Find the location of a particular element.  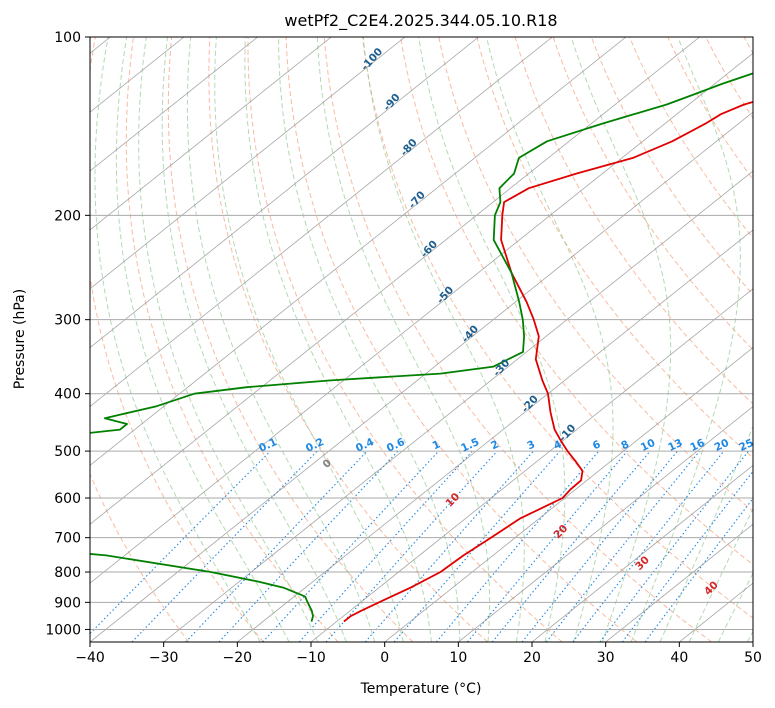

y-tick-label: 400 is located at coordinates (67, 395).